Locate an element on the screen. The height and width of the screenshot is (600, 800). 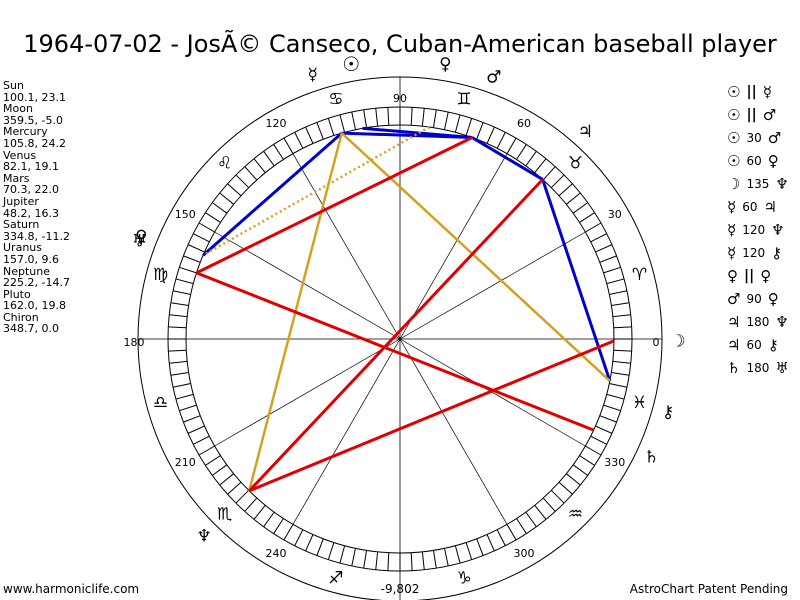
position-planet-name: Mercury is located at coordinates (25, 132).